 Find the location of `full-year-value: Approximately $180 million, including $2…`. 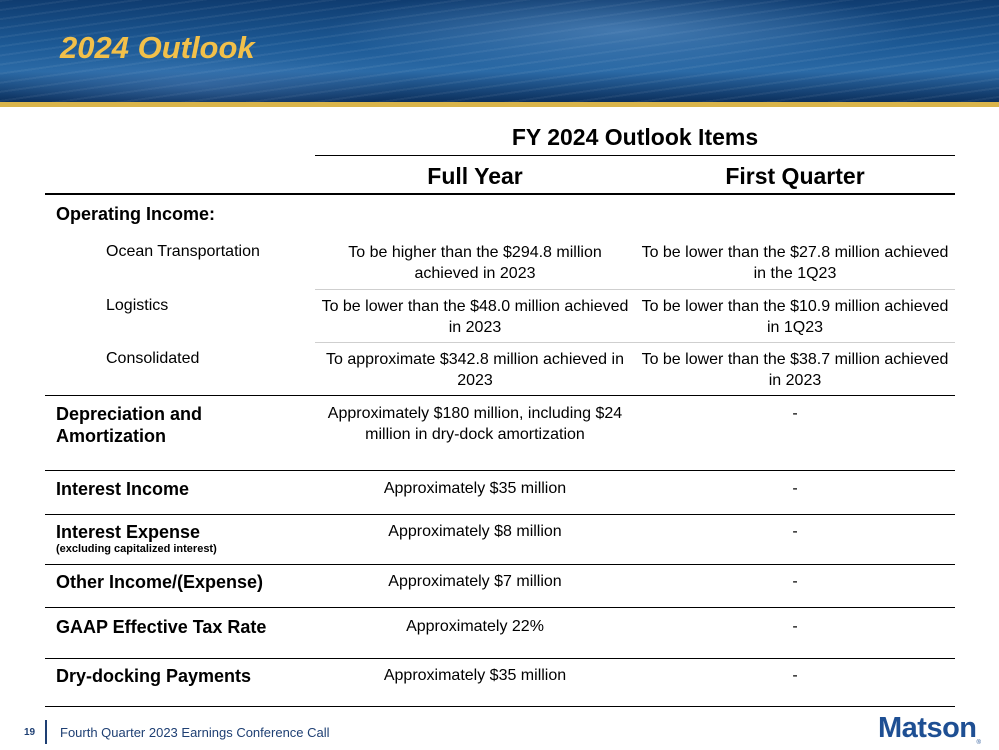

full-year-value: Approximately $180 million, including $2… is located at coordinates (475, 424).